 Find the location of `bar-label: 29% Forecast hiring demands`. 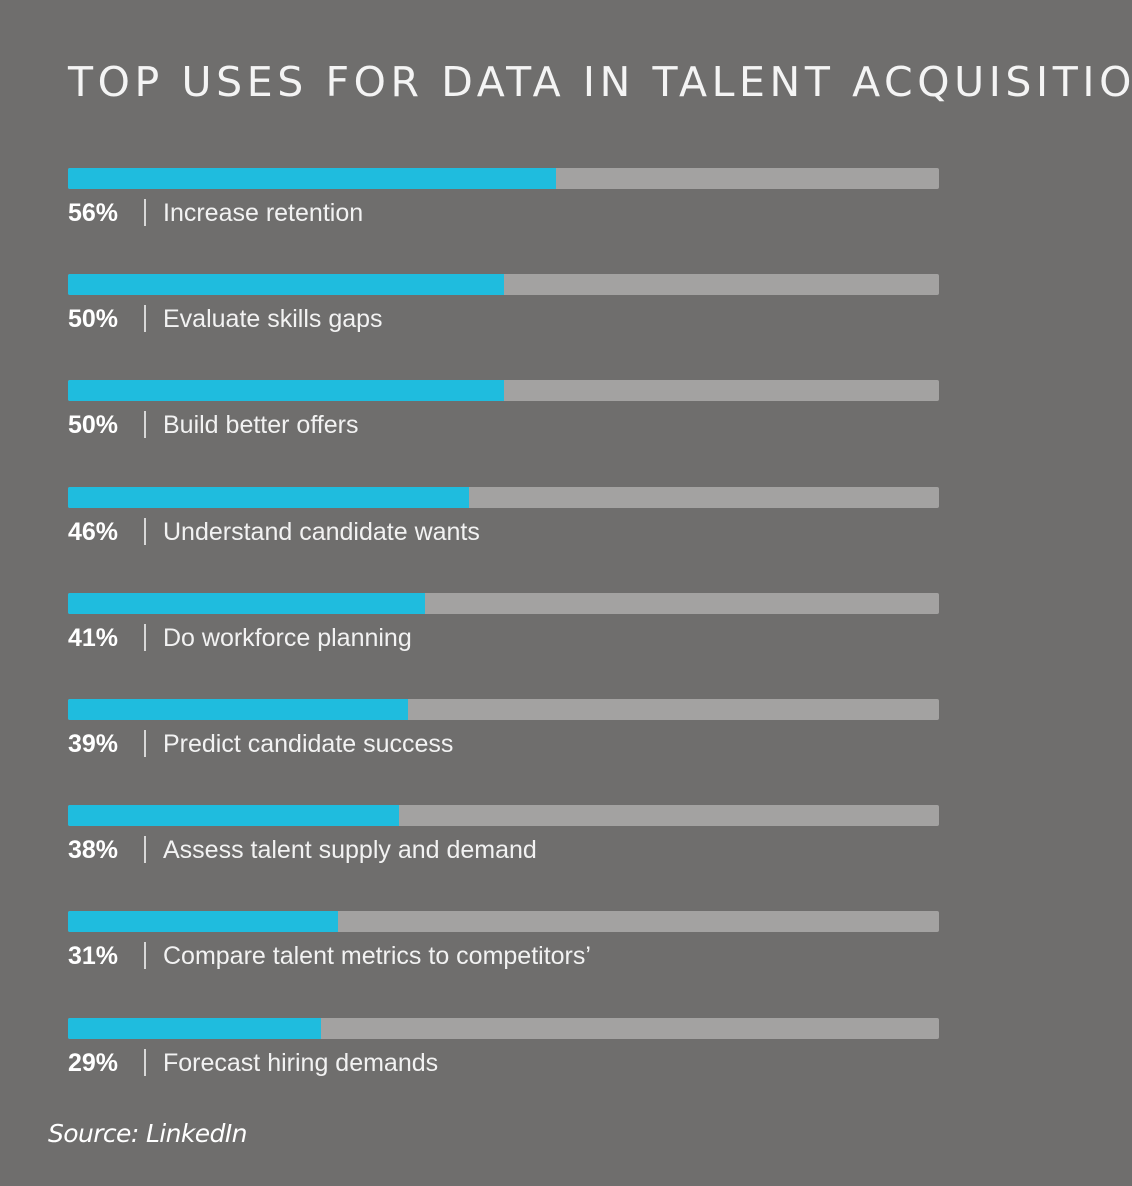

bar-label: 29% Forecast hiring demands is located at coordinates (253, 1063).